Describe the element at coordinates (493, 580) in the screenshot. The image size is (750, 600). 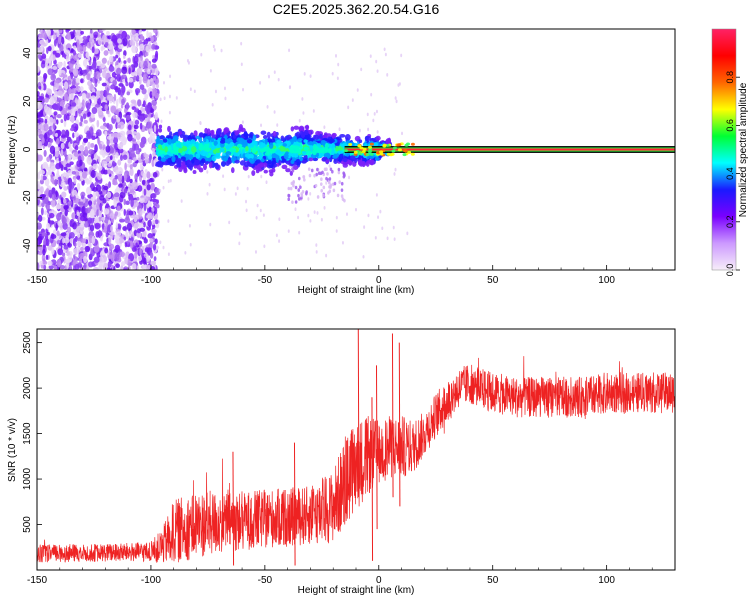
I see `x-tick-label: 50` at that location.